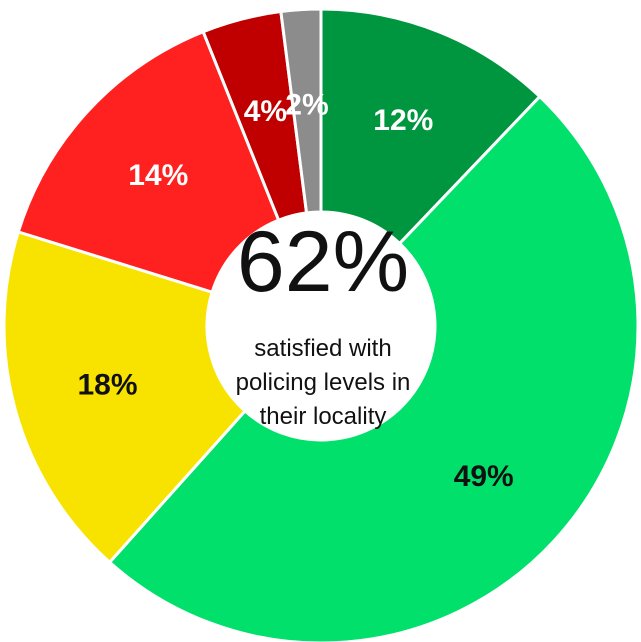 The width and height of the screenshot is (641, 642). I want to click on slice-label-6: 2%, so click(306, 104).